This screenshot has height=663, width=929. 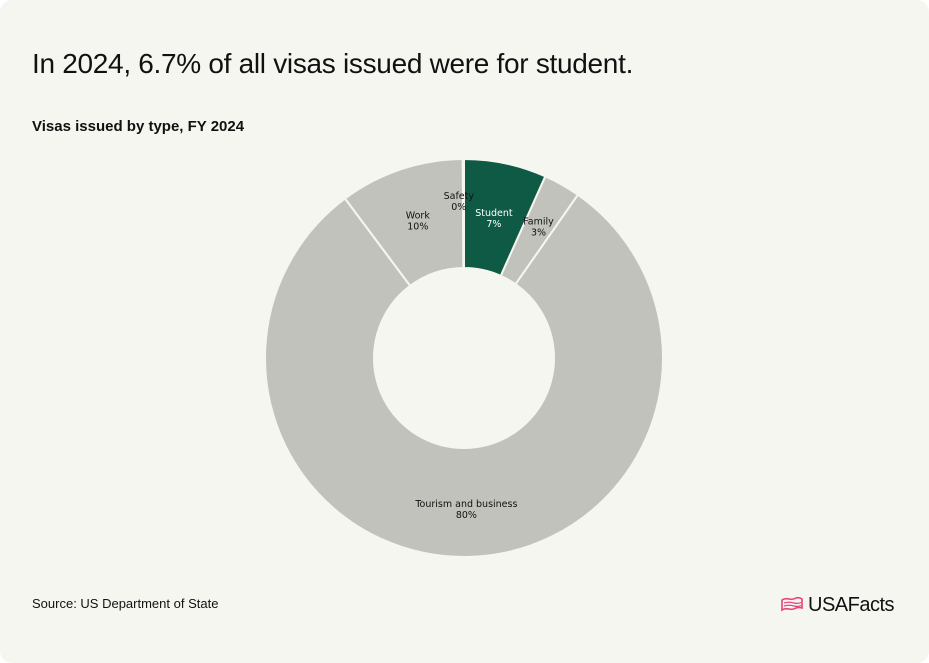 What do you see at coordinates (538, 232) in the screenshot?
I see `slice-value-family: 3%` at bounding box center [538, 232].